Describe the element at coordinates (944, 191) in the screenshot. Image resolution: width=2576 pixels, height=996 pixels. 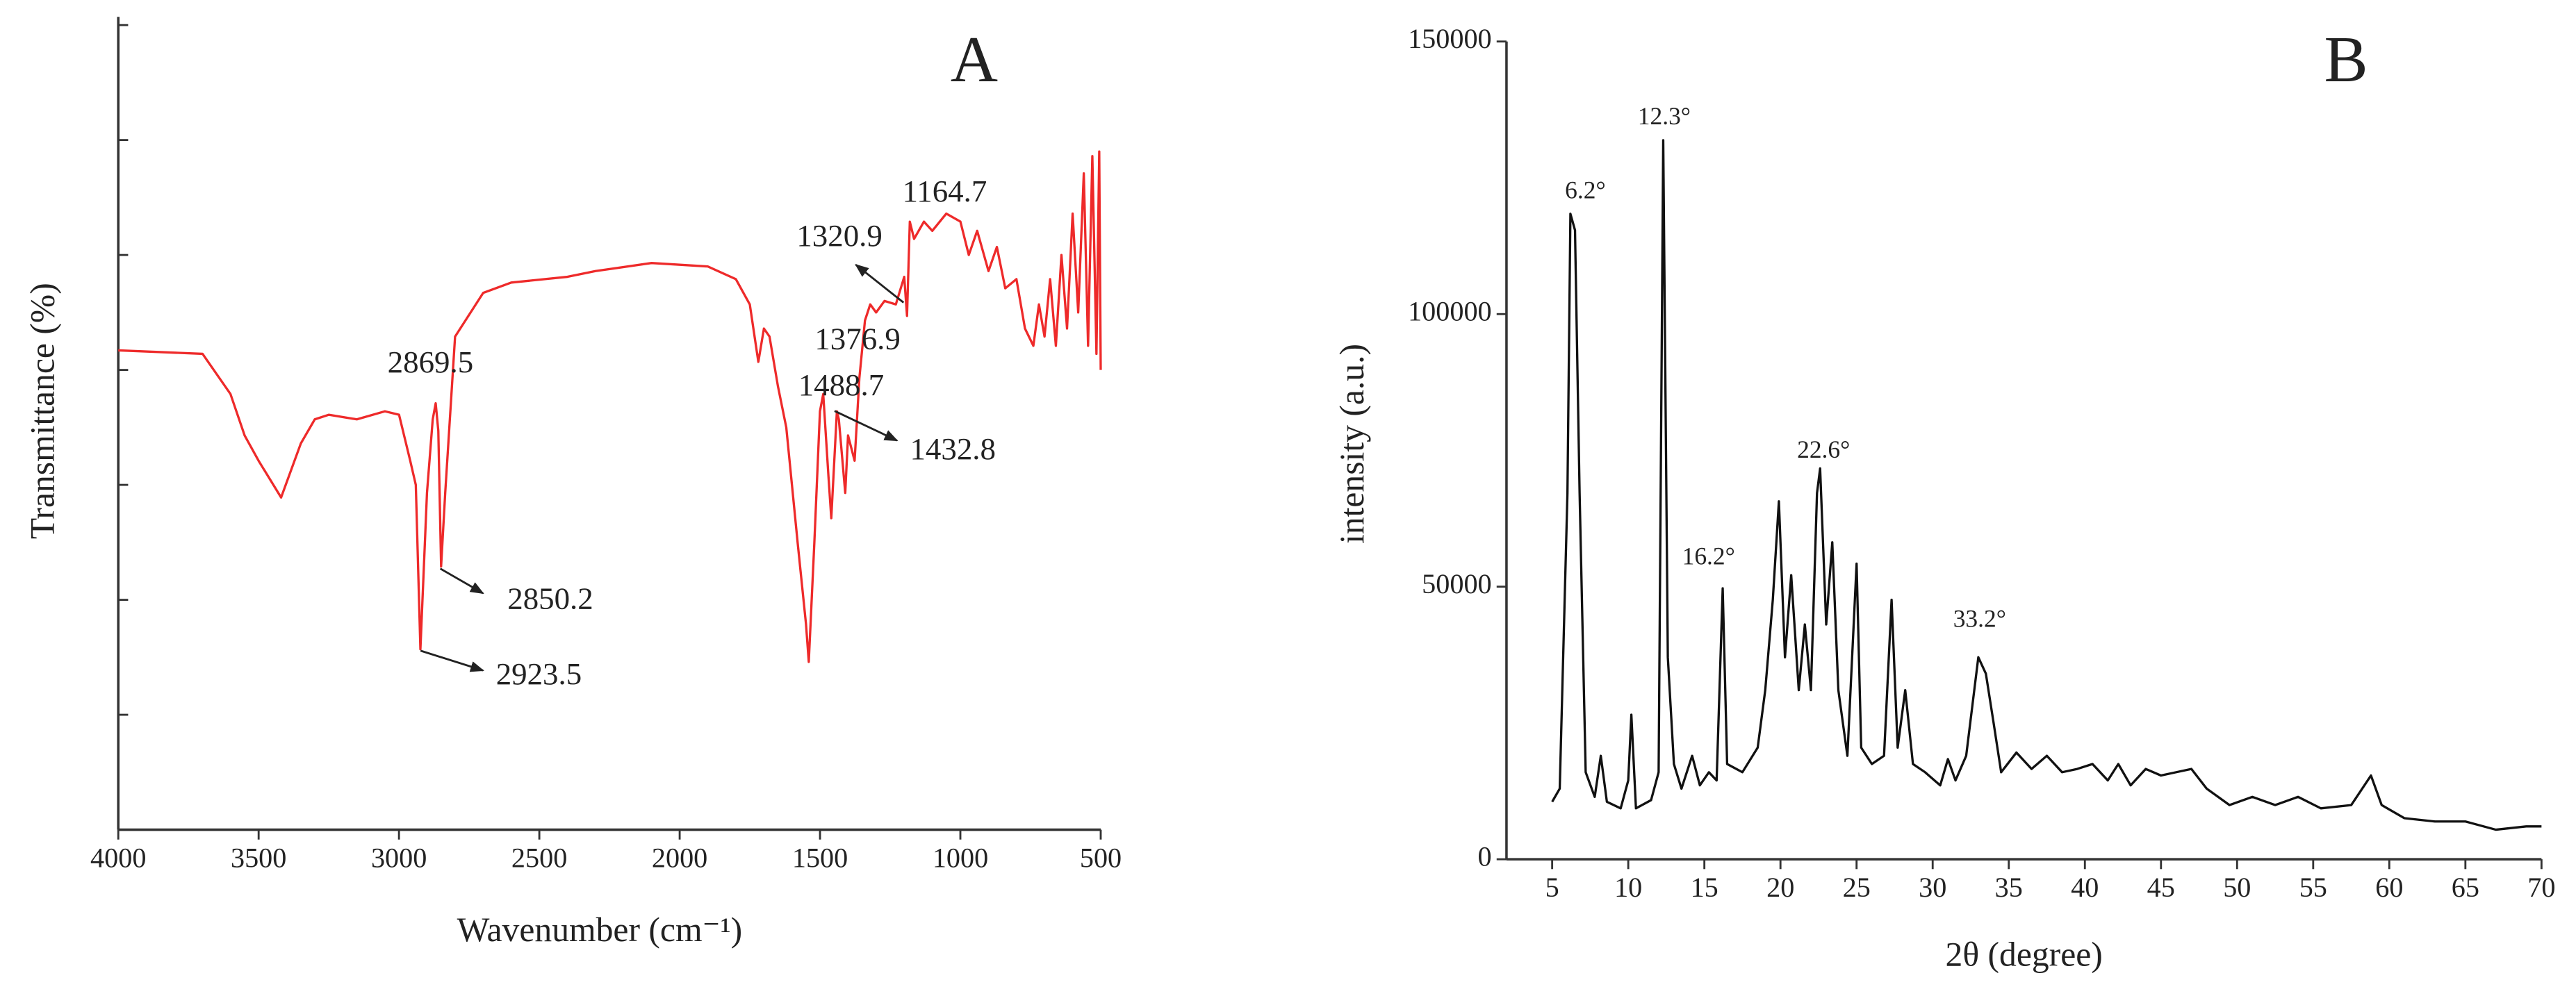
I see `annotation: 1164.7` at that location.